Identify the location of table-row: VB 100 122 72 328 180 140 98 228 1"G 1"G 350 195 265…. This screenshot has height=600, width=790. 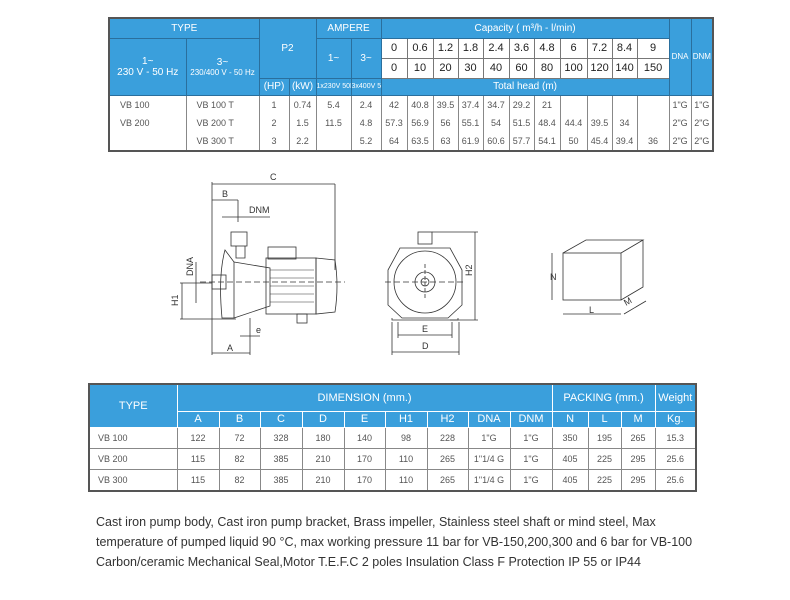
(392, 437).